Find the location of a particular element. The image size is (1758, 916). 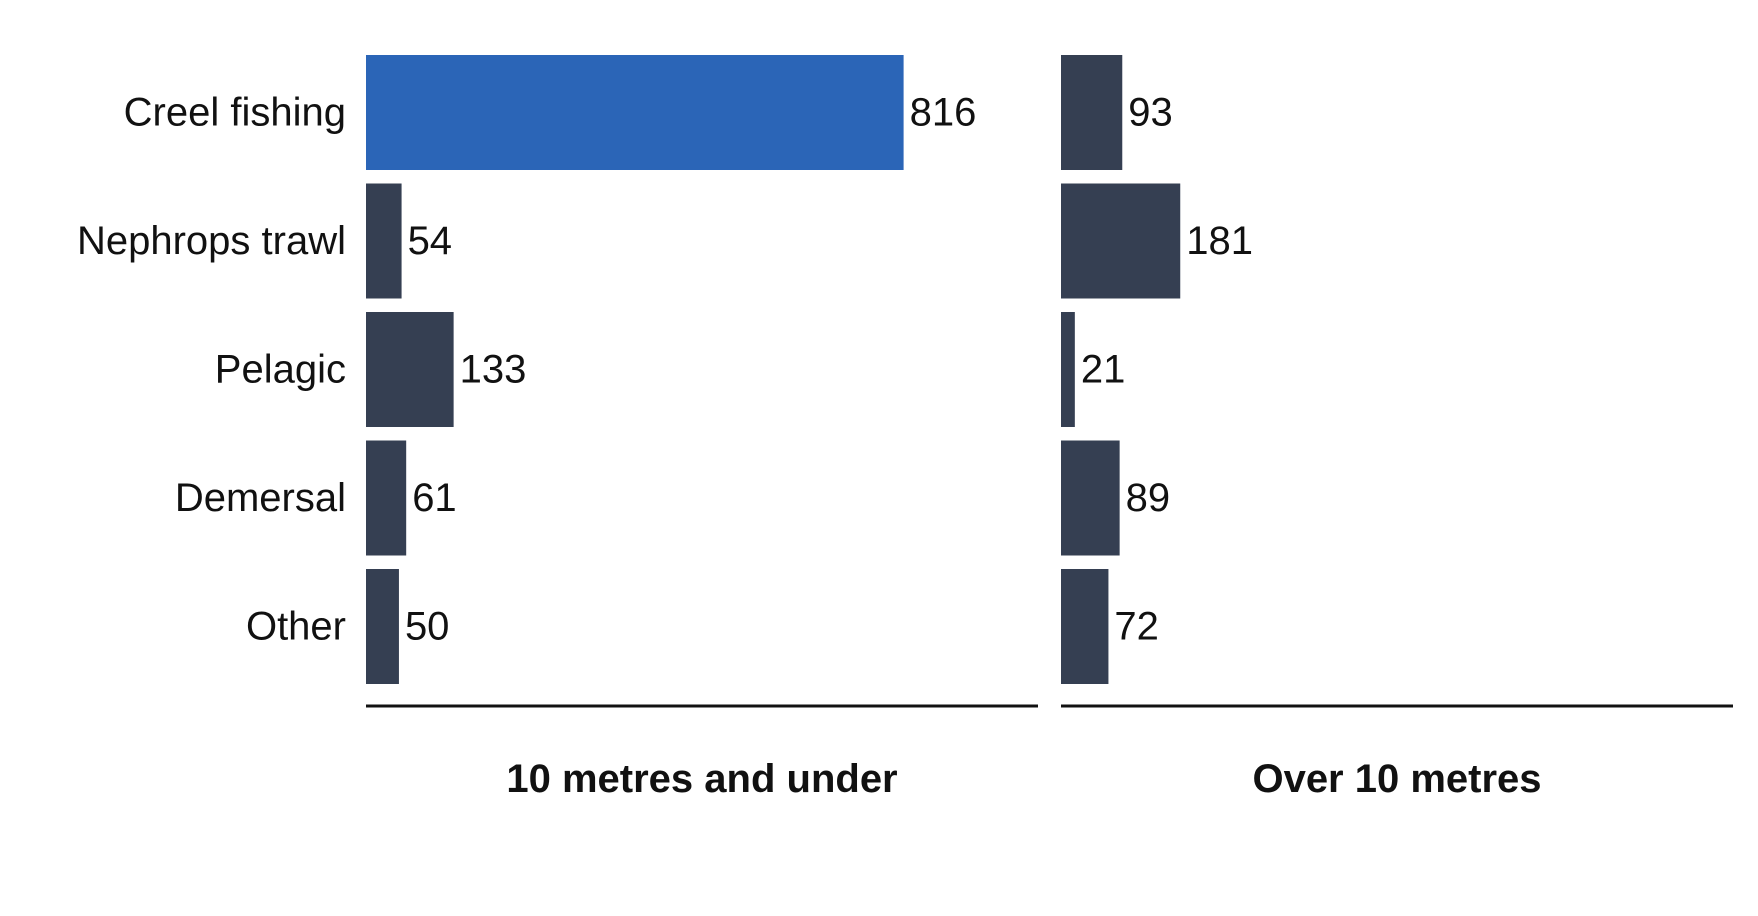

value-label-over-10-metres-other: 72 is located at coordinates (1136, 627).